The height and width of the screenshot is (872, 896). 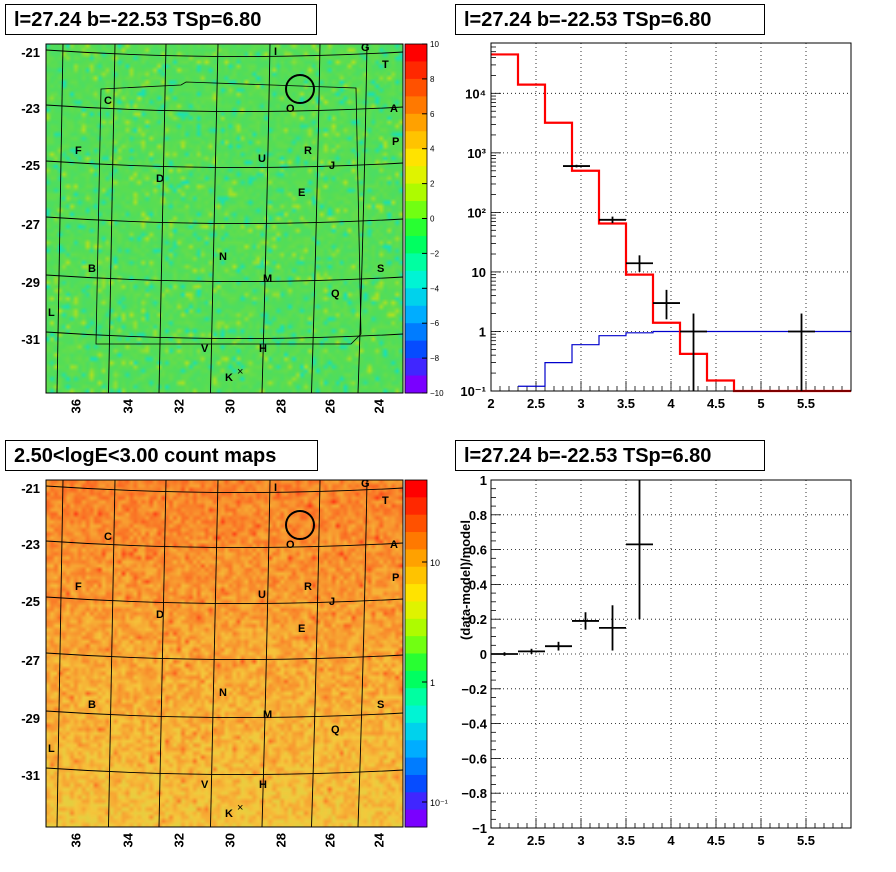 What do you see at coordinates (580, 840) in the screenshot?
I see `x-tick-label: 3` at bounding box center [580, 840].